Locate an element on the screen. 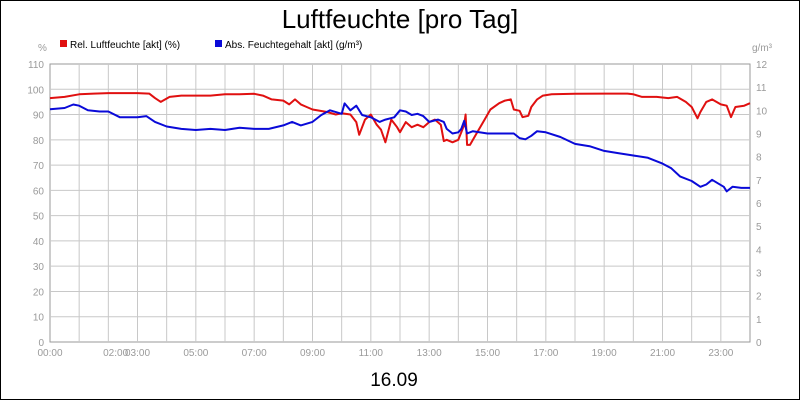 Image resolution: width=800 pixels, height=400 pixels. y-left-tick-label: 10 is located at coordinates (39, 318).